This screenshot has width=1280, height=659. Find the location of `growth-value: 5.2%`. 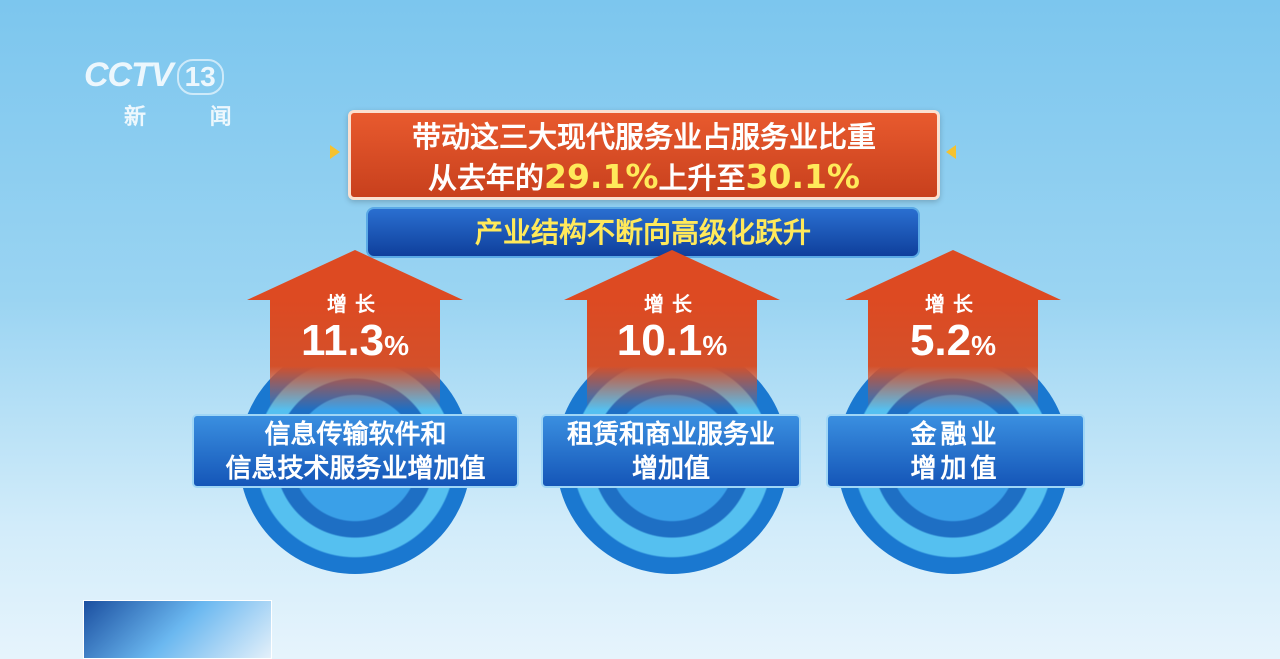

growth-value: 5.2% is located at coordinates (953, 341).